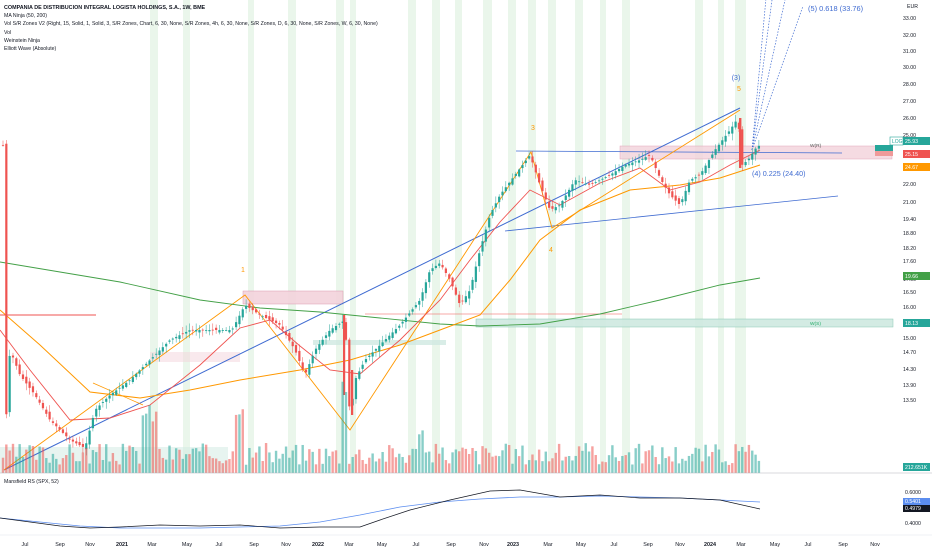  What do you see at coordinates (759, 75) in the screenshot?
I see `projection-fan-line` at bounding box center [759, 75].